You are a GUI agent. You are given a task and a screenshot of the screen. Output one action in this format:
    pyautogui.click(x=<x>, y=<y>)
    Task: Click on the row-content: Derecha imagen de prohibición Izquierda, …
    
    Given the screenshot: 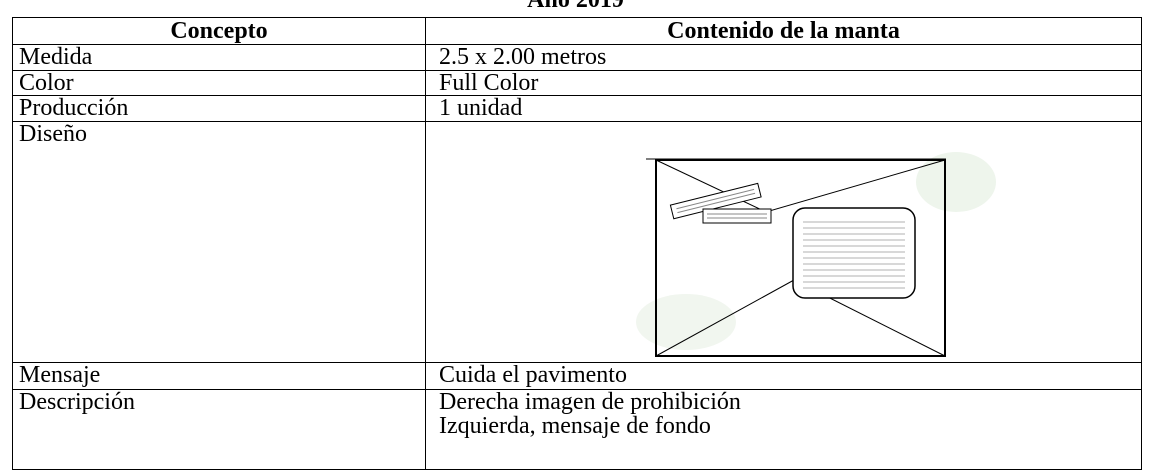 What is the action you would take?
    pyautogui.click(x=783, y=429)
    